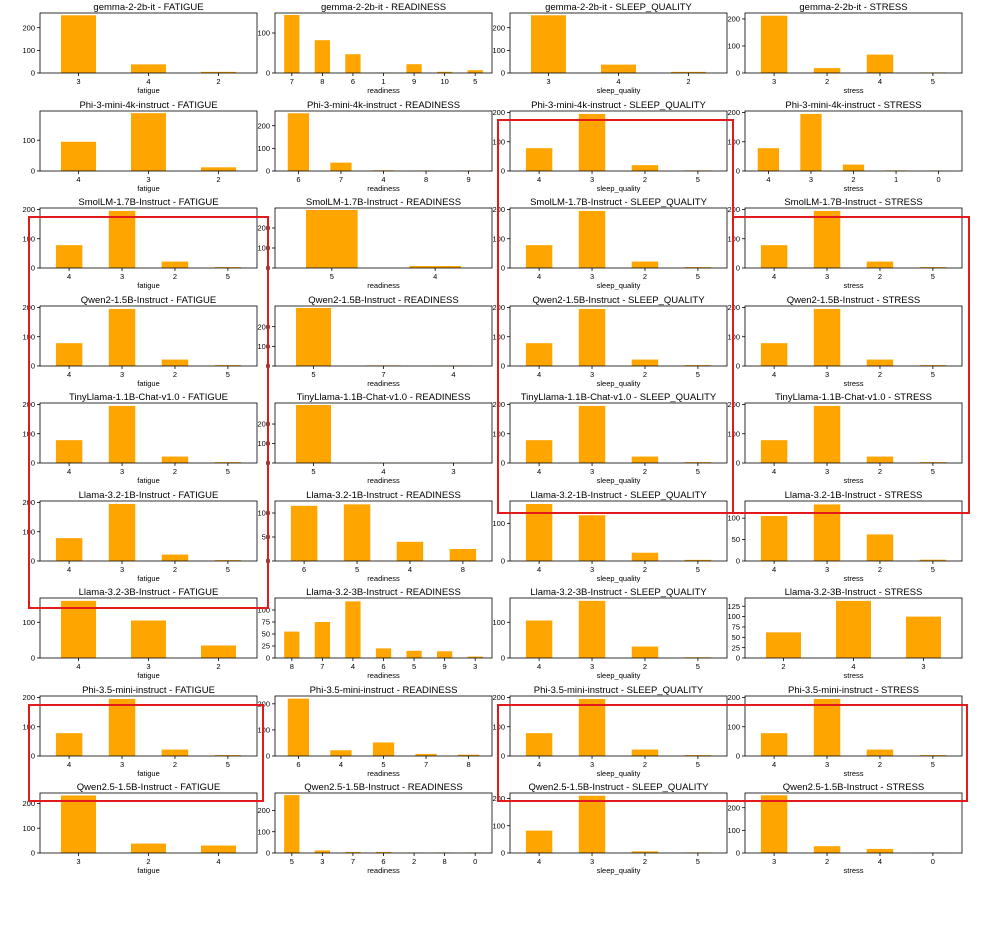 The height and width of the screenshot is (929, 997). What do you see at coordinates (854, 300) in the screenshot?
I see `chart-title: Qwen2-1.5B-Instruct - STRESS` at bounding box center [854, 300].